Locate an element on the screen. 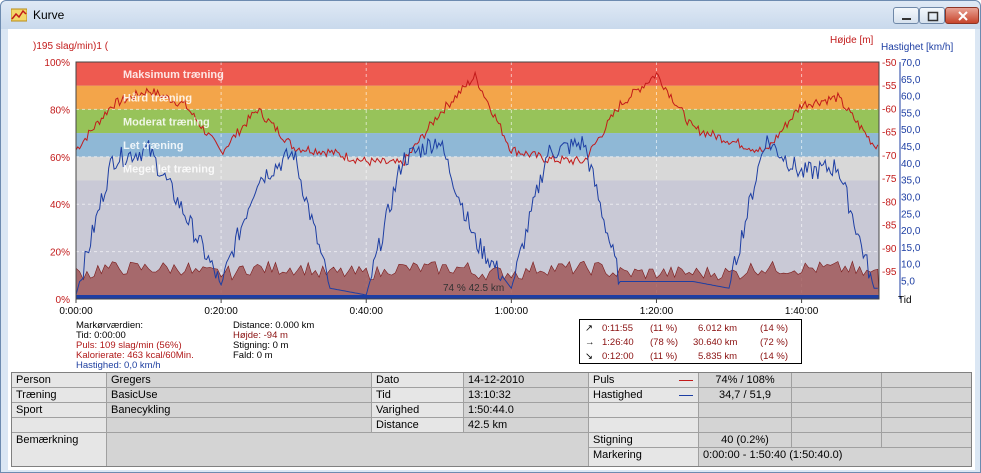 This screenshot has height=473, width=981. speed-tick-label: 55,0 is located at coordinates (911, 113).